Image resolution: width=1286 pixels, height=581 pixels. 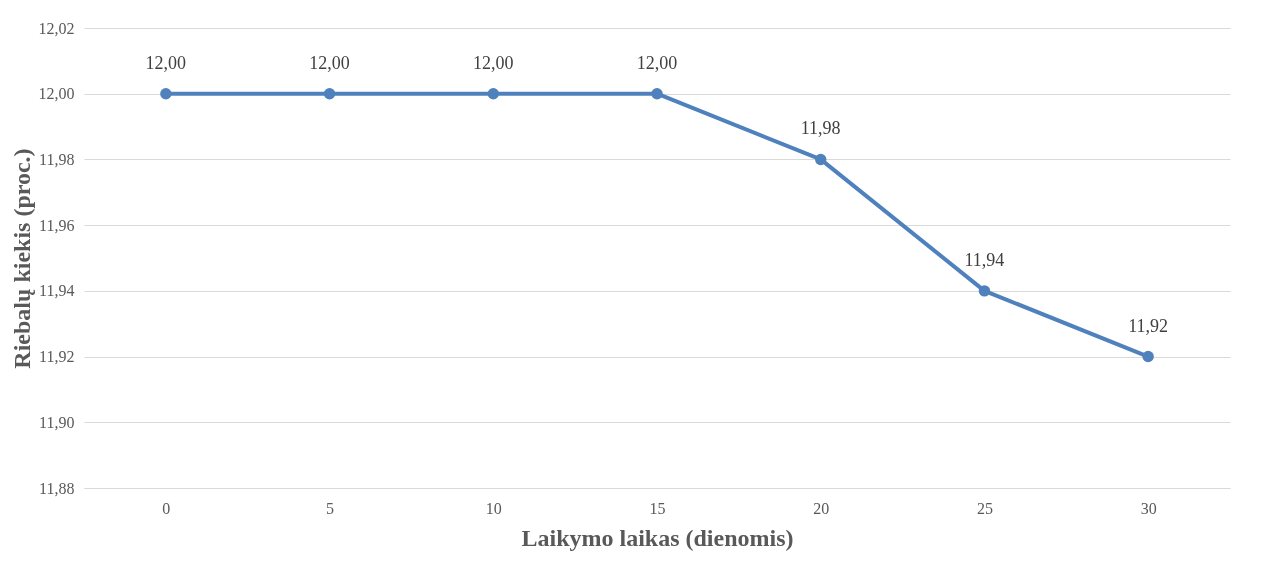 What do you see at coordinates (820, 128) in the screenshot?
I see `data-label: 11,98` at bounding box center [820, 128].